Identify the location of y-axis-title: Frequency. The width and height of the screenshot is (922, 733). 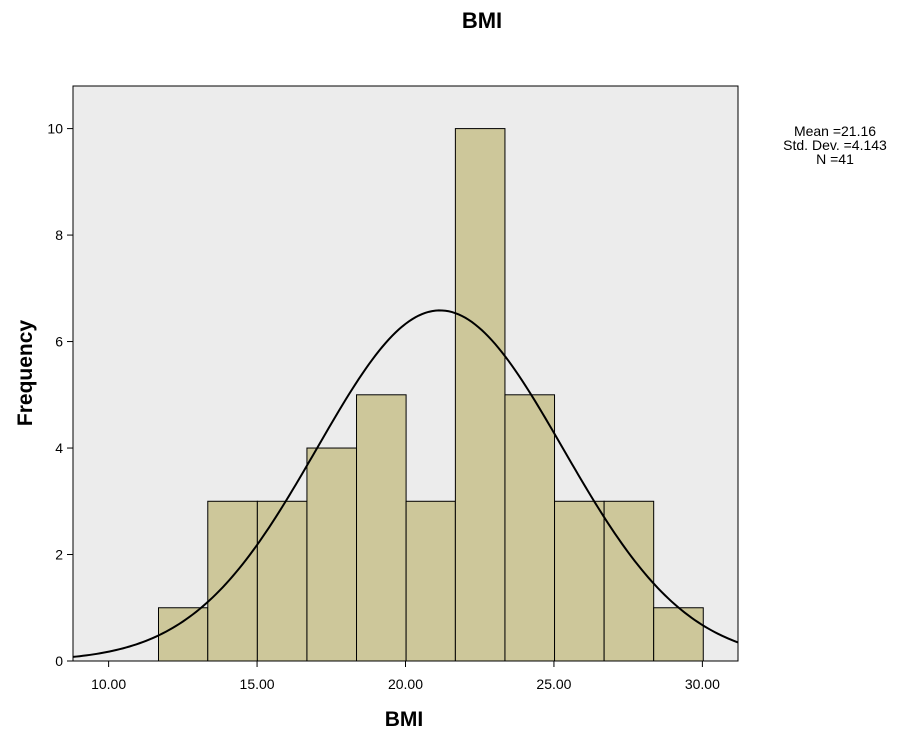
(25, 373).